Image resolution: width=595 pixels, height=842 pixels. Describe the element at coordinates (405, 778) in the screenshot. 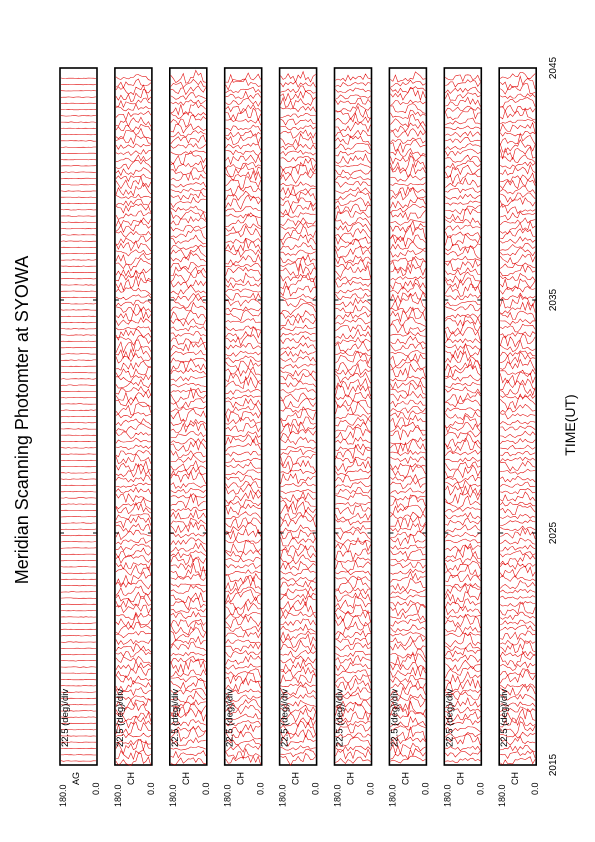

I see `panel-channel-label: CH` at that location.